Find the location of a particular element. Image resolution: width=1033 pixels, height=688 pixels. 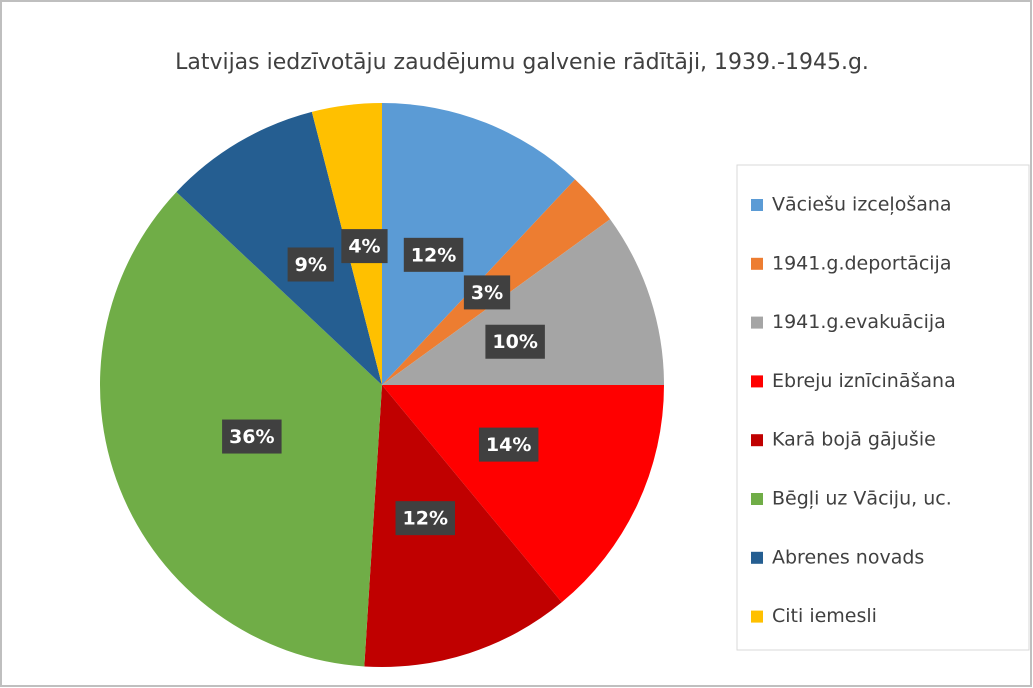

data-label: 9% is located at coordinates (311, 265).